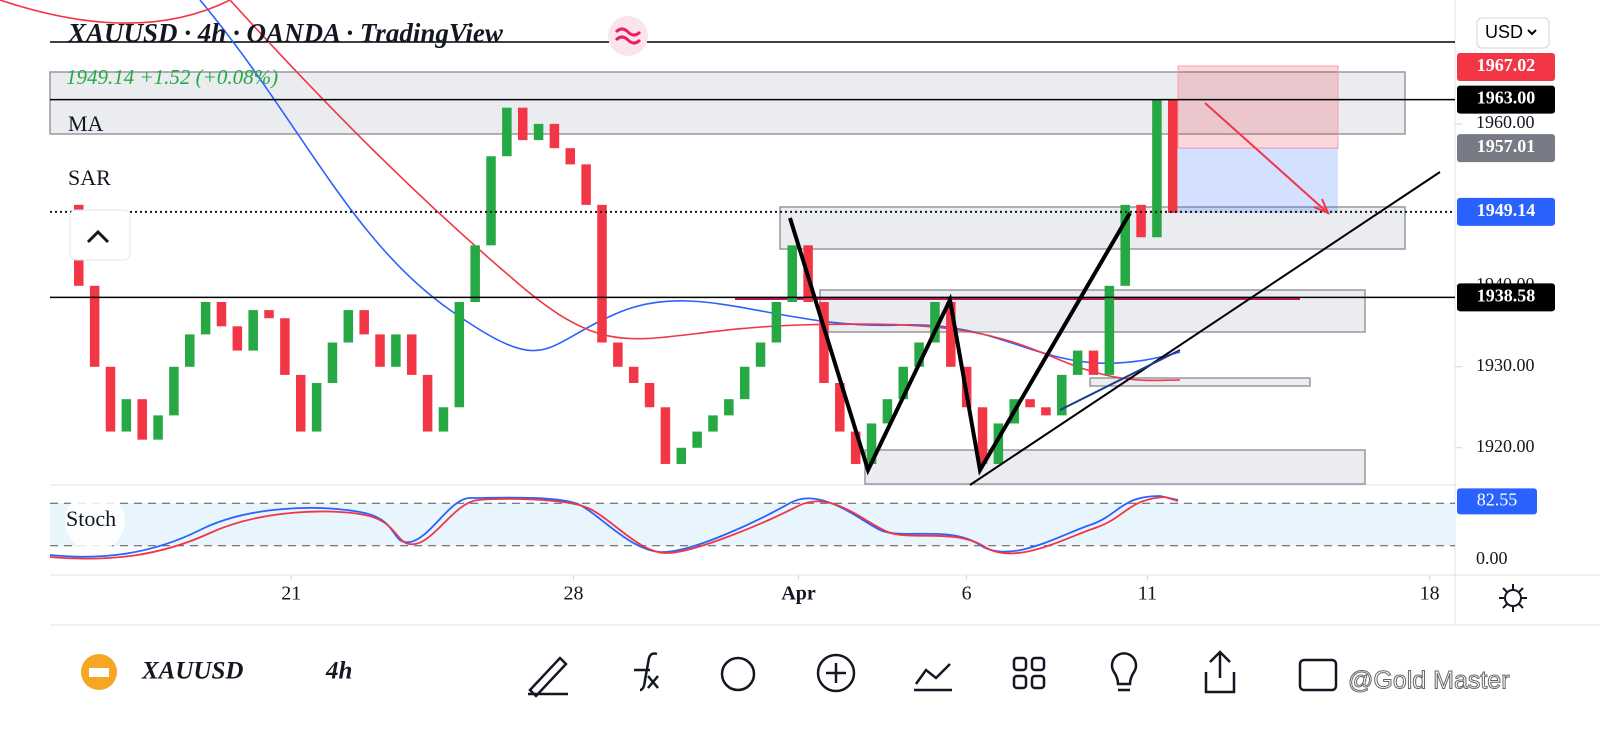  I want to click on watermark: @Gold Master, so click(1429, 681).